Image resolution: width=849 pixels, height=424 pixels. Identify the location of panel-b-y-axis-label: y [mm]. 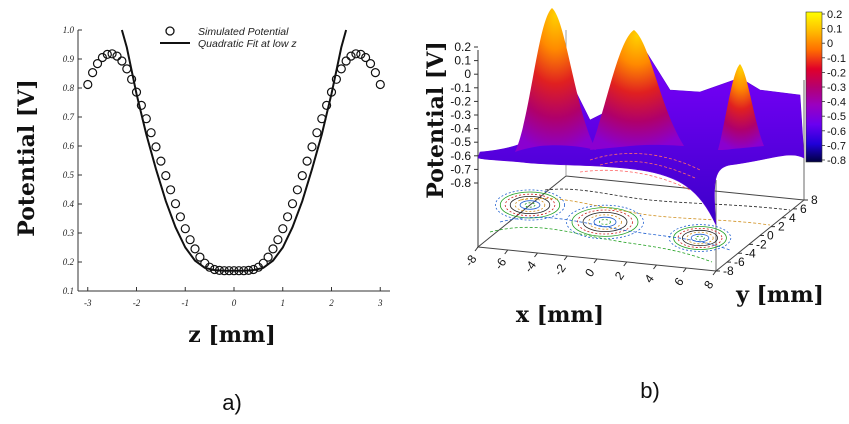
(779, 295).